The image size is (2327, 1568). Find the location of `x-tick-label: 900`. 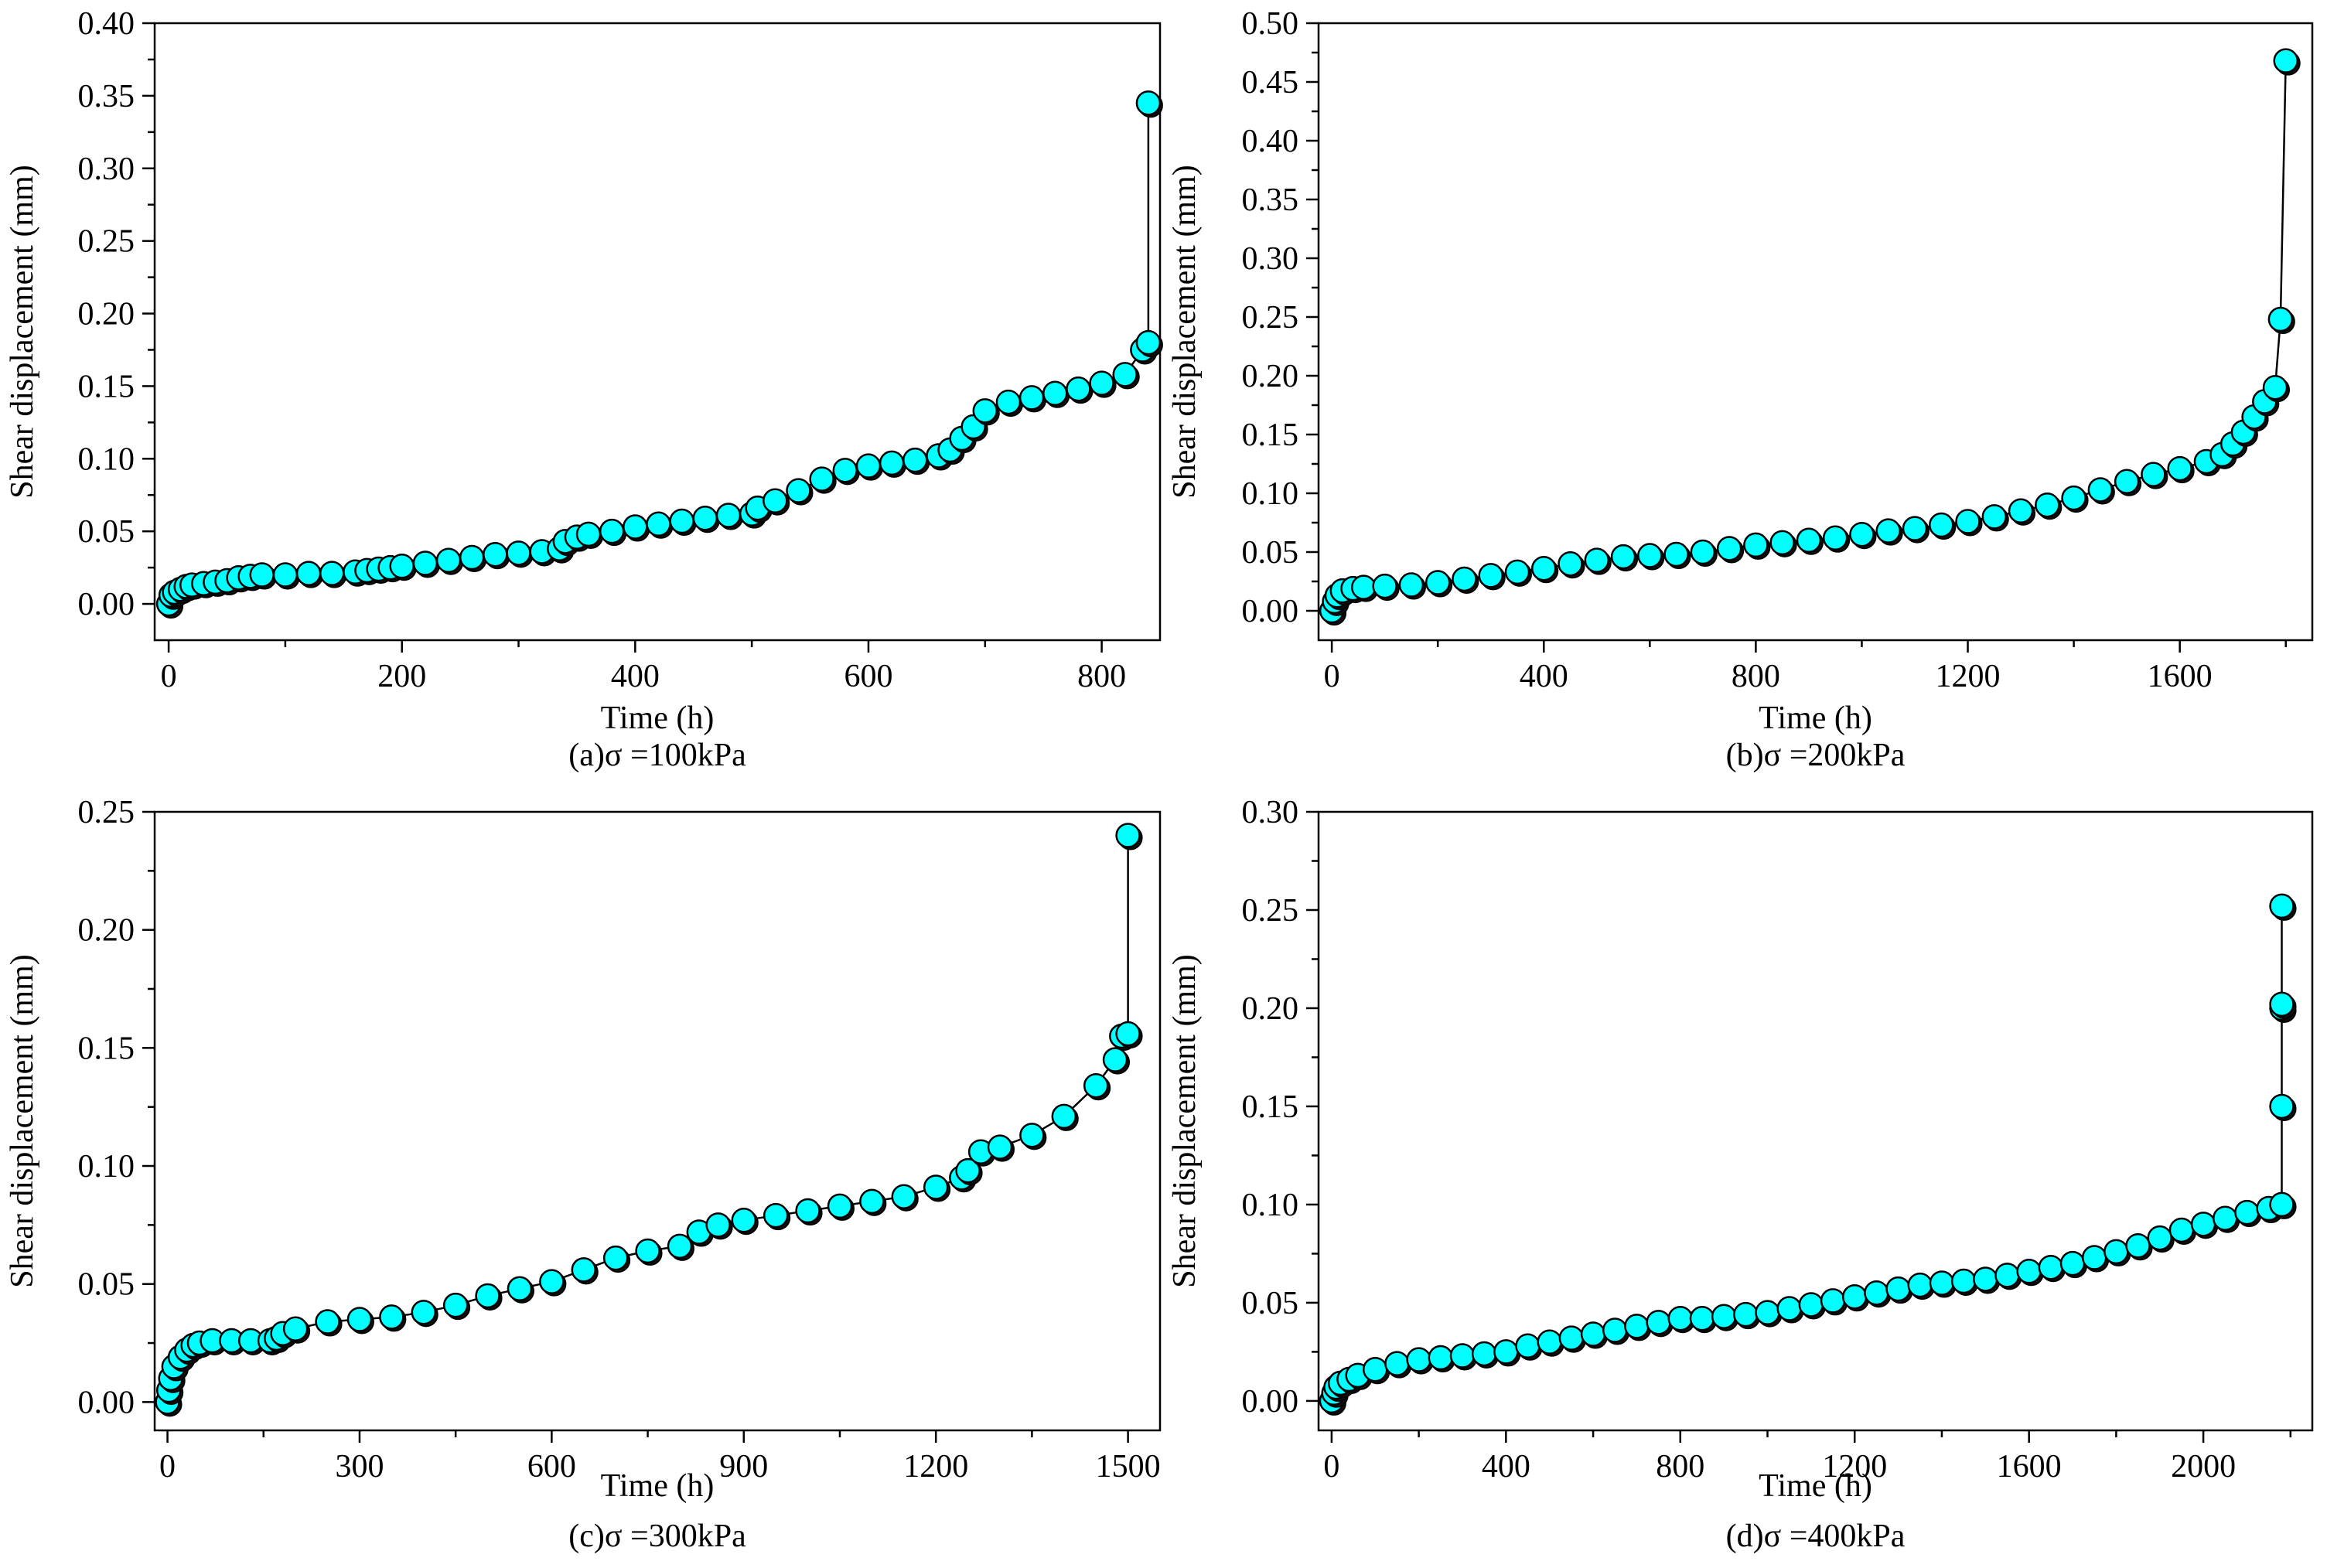

x-tick-label: 900 is located at coordinates (743, 1466).